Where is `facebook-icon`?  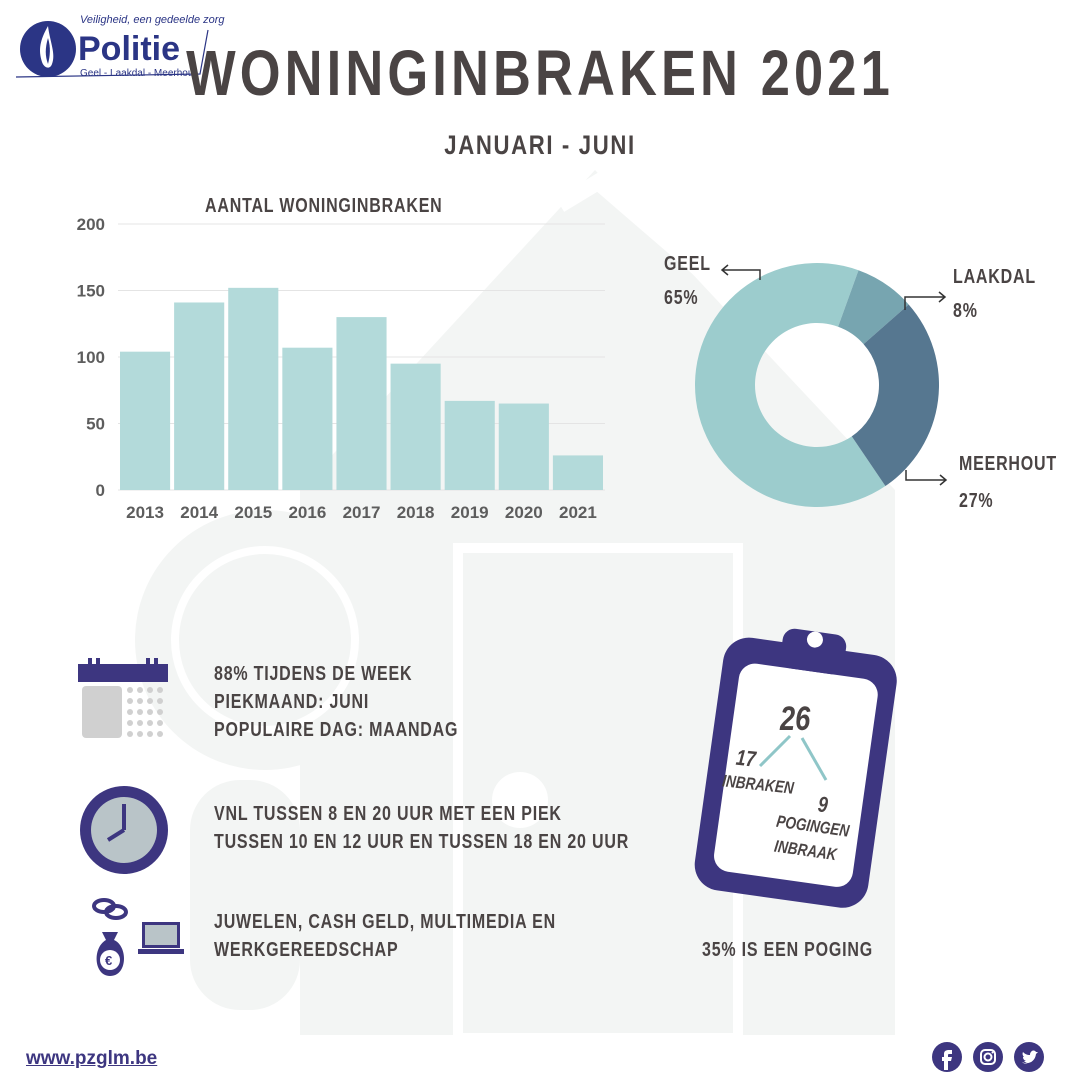
facebook-icon is located at coordinates (947, 1057).